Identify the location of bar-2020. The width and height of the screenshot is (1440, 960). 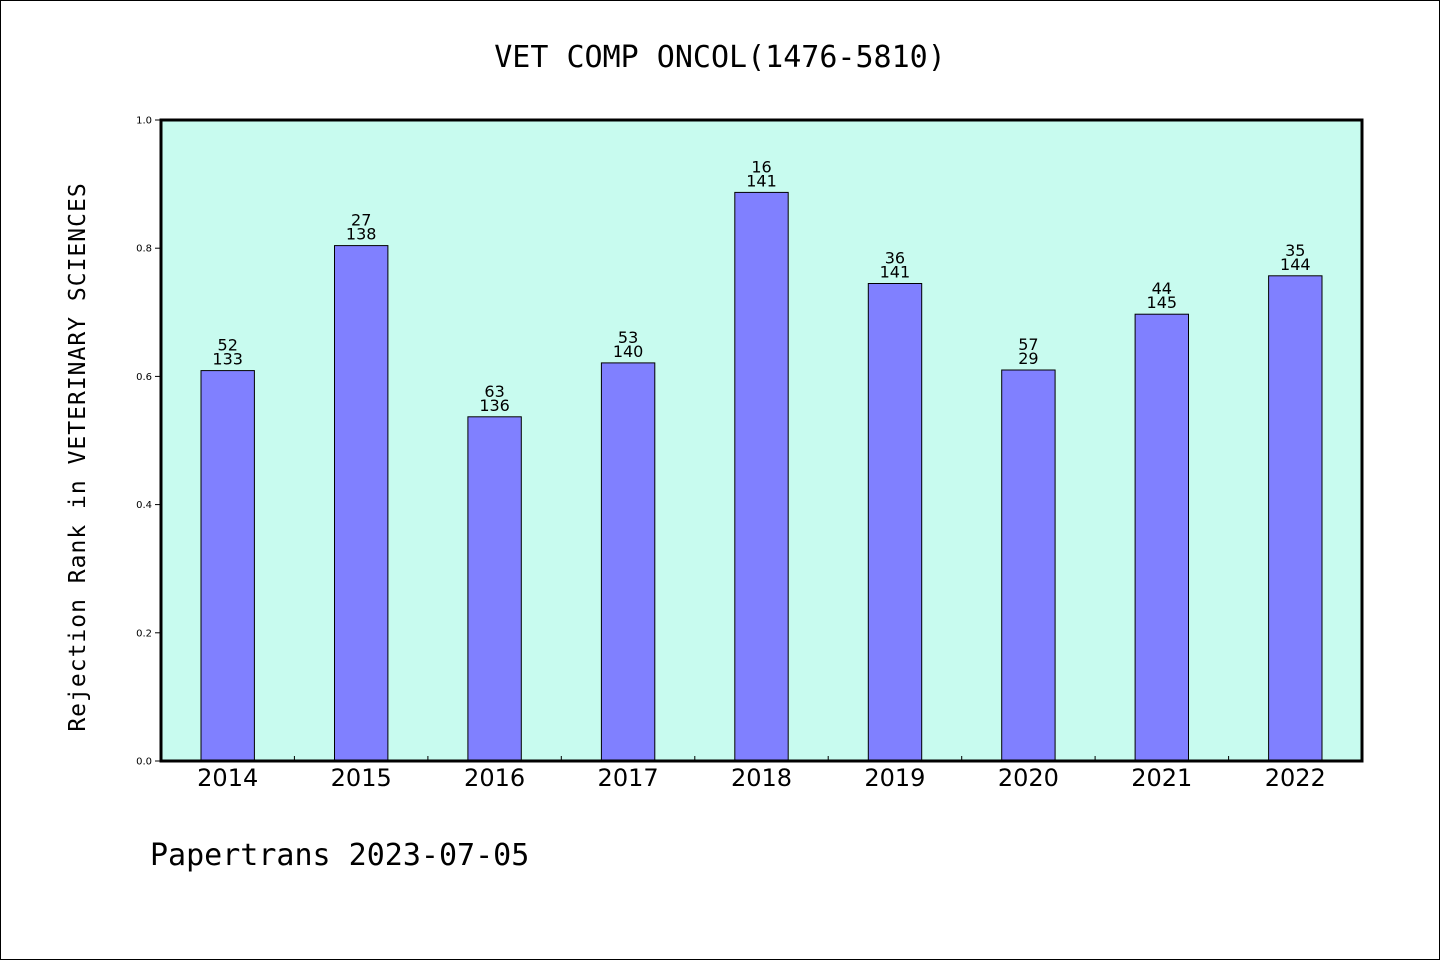
(1028, 565).